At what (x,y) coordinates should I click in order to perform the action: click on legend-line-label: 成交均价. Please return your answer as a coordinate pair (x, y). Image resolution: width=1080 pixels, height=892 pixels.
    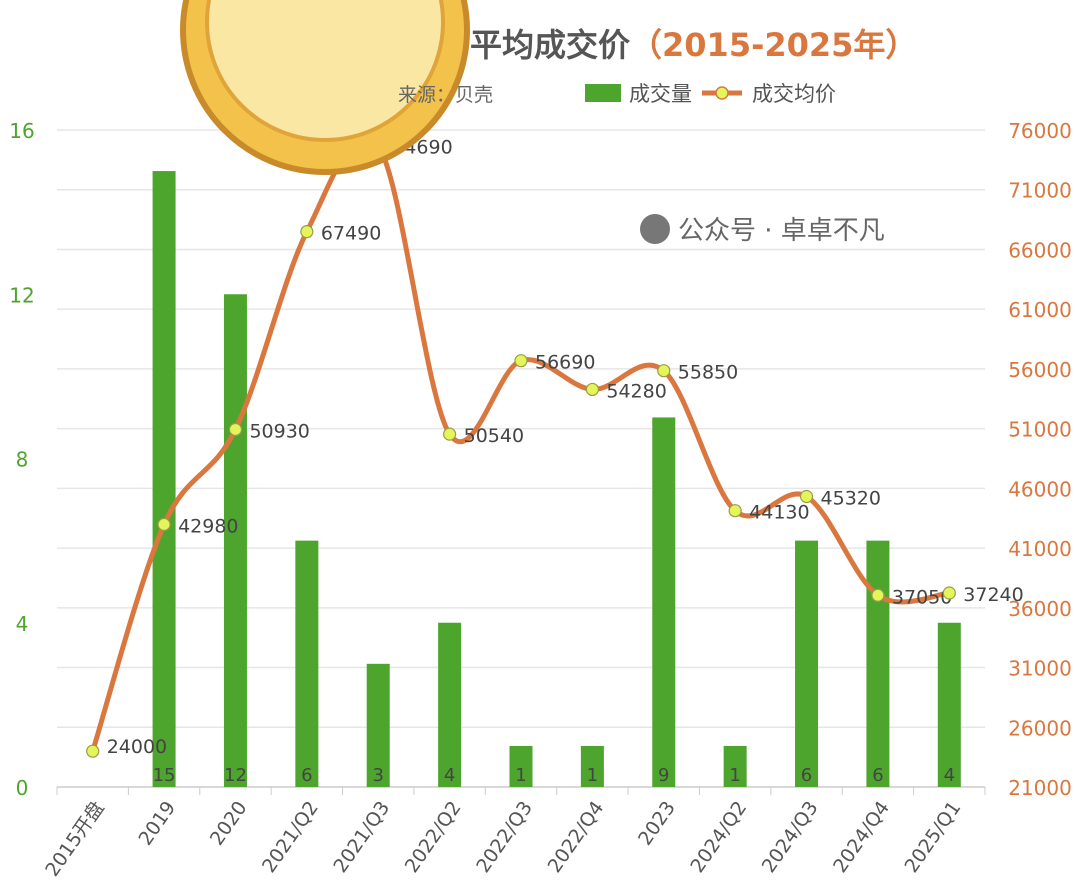
    Looking at the image, I should click on (794, 94).